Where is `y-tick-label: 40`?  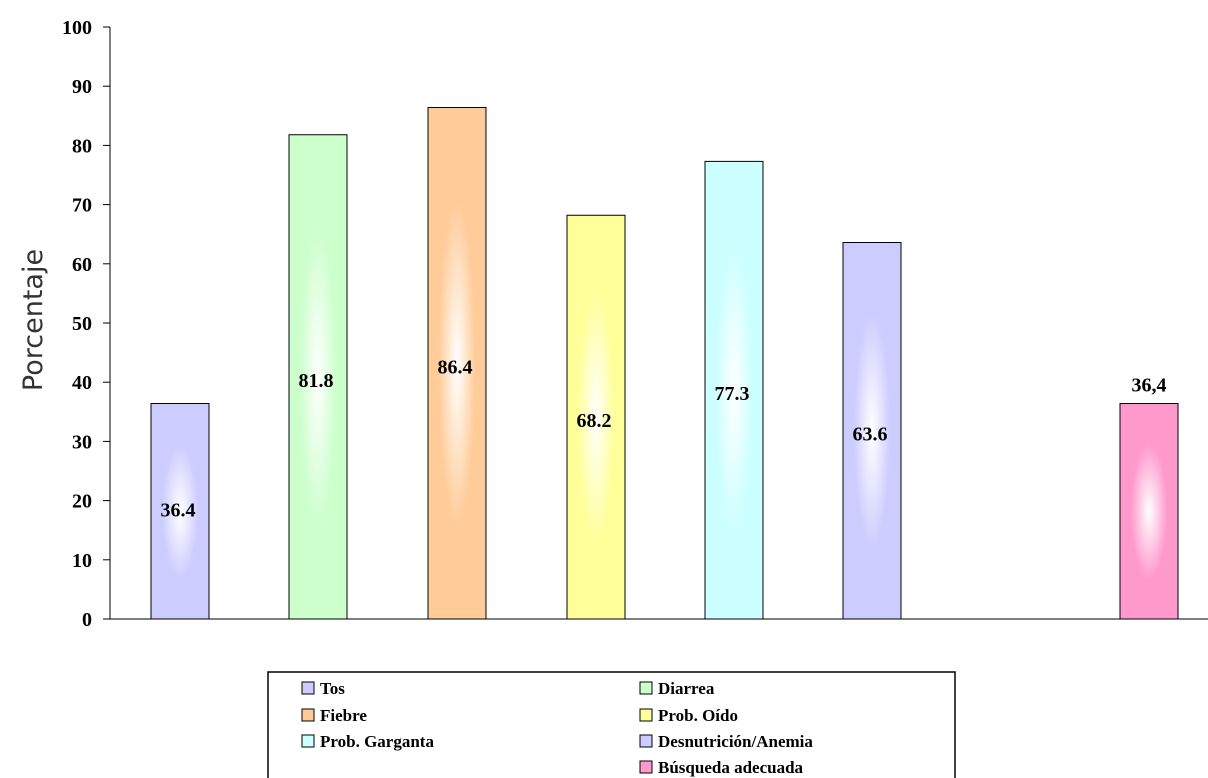
y-tick-label: 40 is located at coordinates (82, 383).